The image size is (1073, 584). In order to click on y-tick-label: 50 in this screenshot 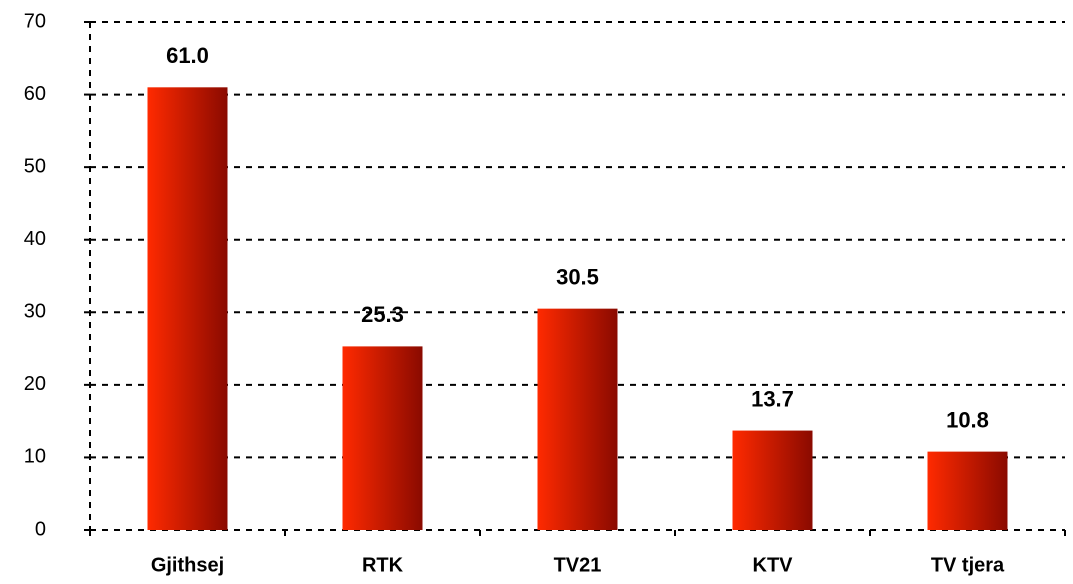, I will do `click(35, 166)`.